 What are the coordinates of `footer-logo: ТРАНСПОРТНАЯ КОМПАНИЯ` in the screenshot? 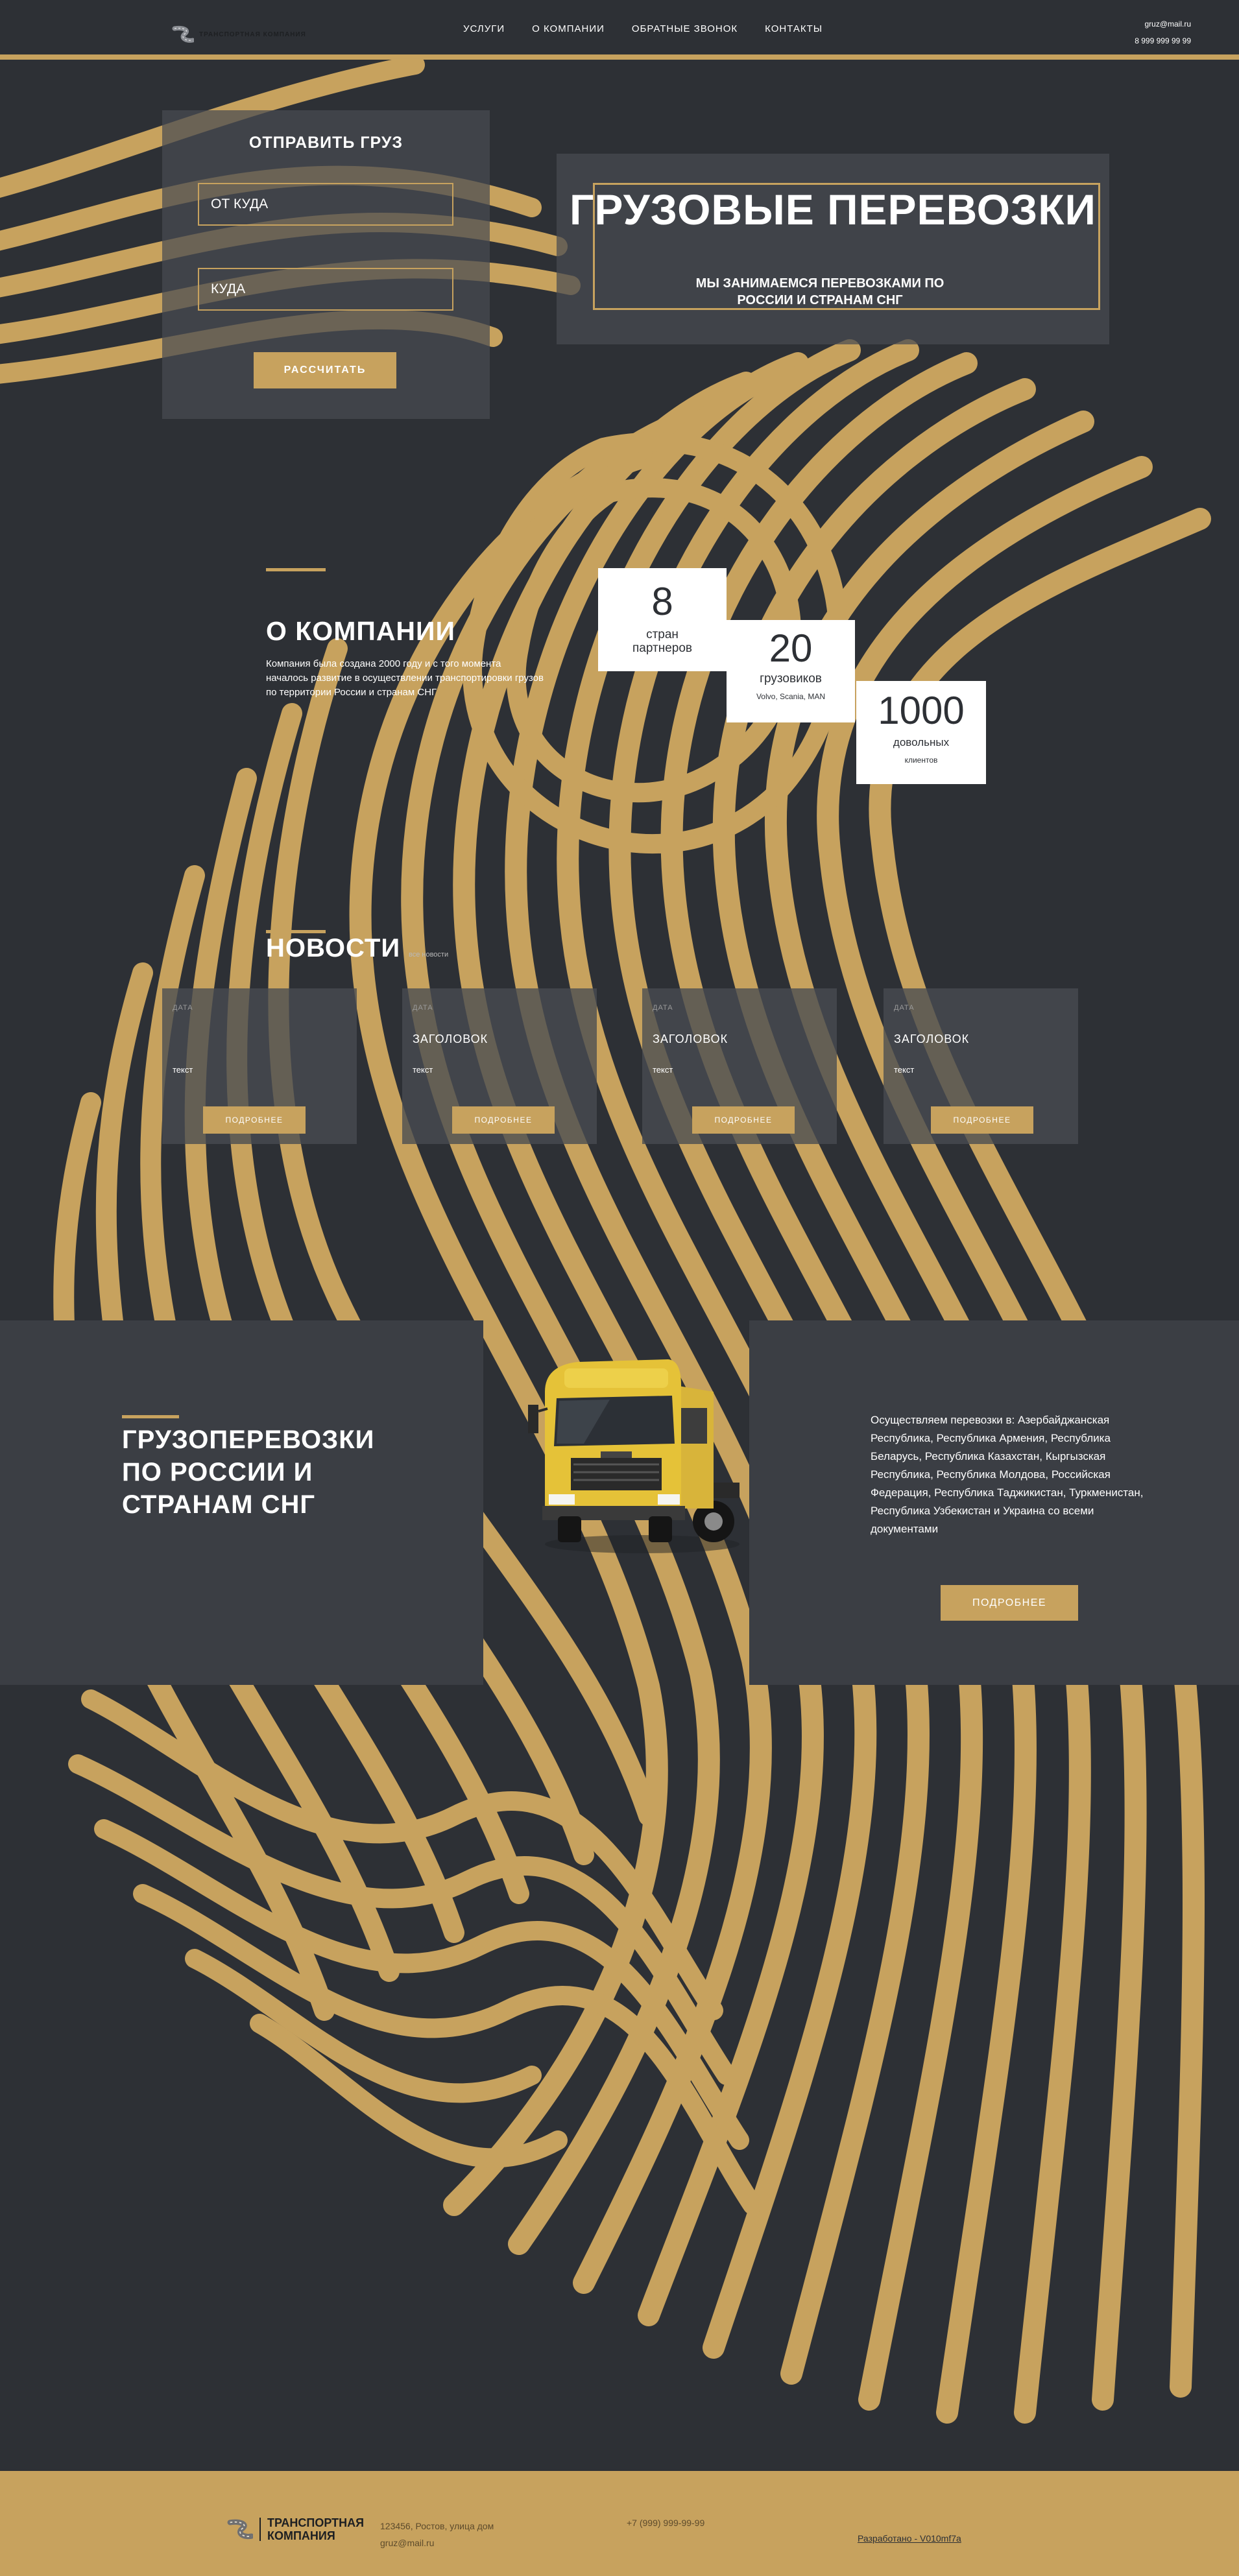 It's located at (296, 2529).